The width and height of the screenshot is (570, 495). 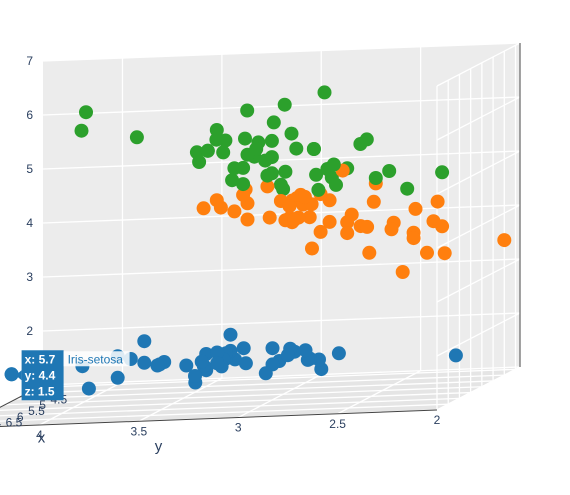 What do you see at coordinates (437, 420) in the screenshot?
I see `y-tick-label: 2` at bounding box center [437, 420].